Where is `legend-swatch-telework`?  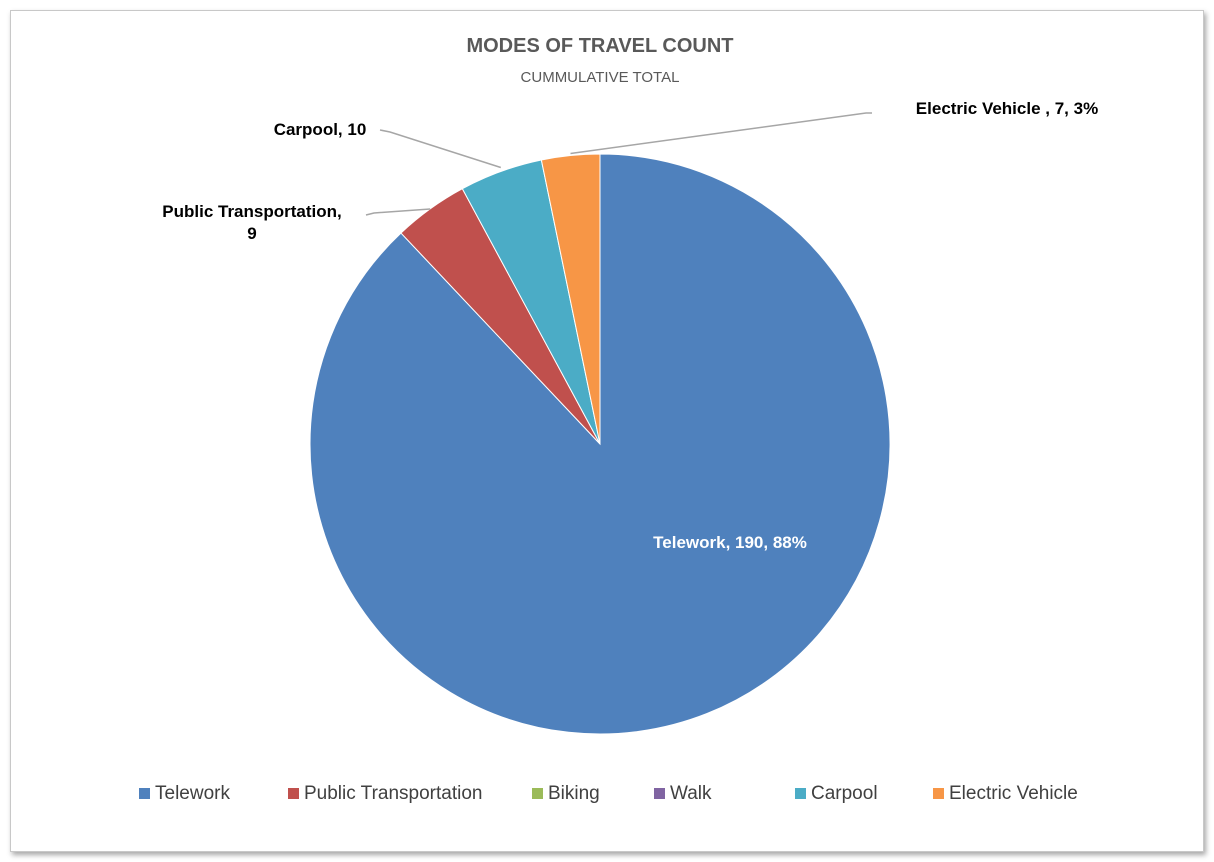 legend-swatch-telework is located at coordinates (144, 793).